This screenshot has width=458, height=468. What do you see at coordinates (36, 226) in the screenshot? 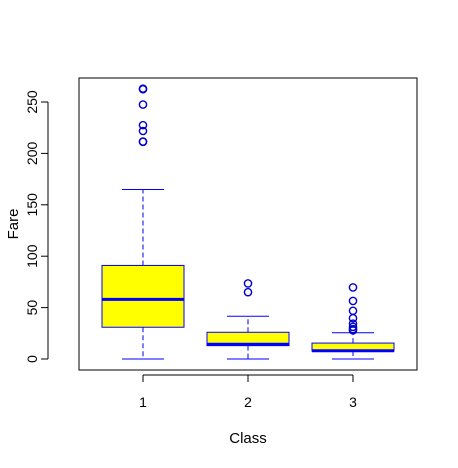
I see `y-axis: 0 50 100 150 200 250` at bounding box center [36, 226].